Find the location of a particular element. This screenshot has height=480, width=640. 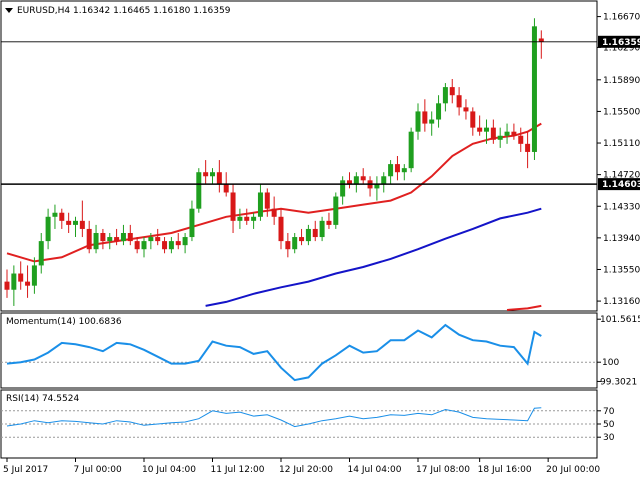

price-tick-label: 1.16670 is located at coordinates (621, 18).